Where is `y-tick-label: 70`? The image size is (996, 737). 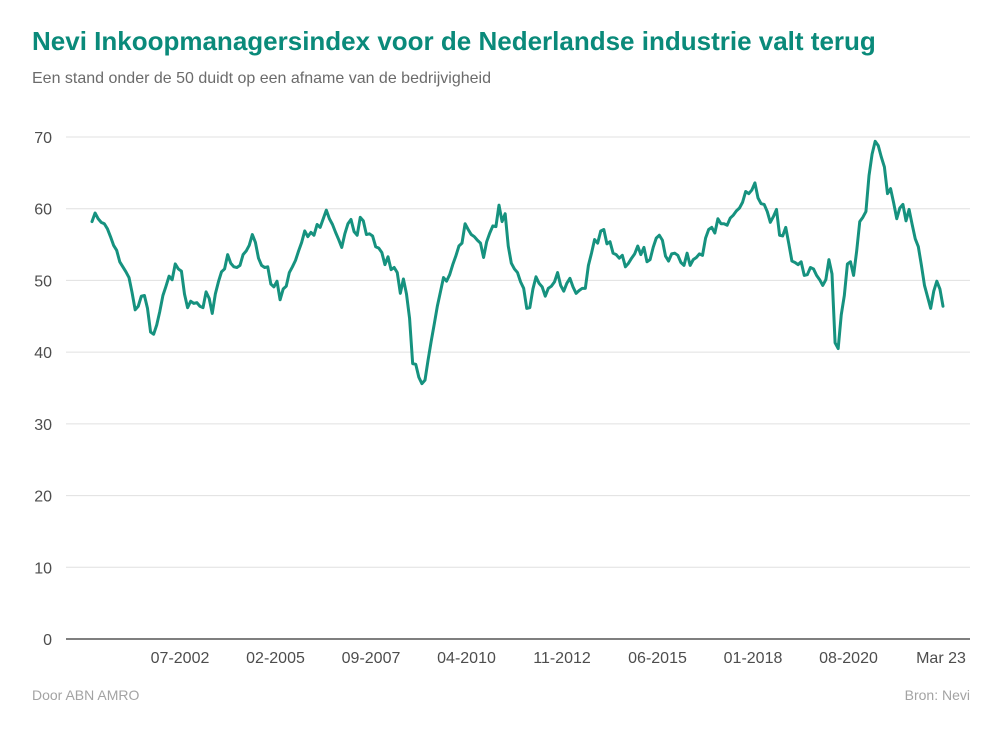 y-tick-label: 70 is located at coordinates (43, 138).